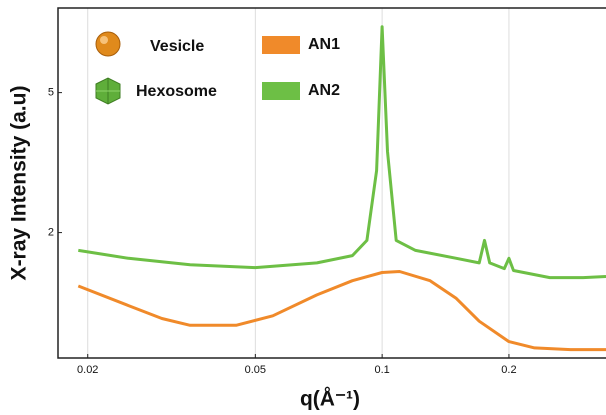 The height and width of the screenshot is (415, 606). What do you see at coordinates (87, 370) in the screenshot?
I see `x-tick-label: 0.02` at bounding box center [87, 370].